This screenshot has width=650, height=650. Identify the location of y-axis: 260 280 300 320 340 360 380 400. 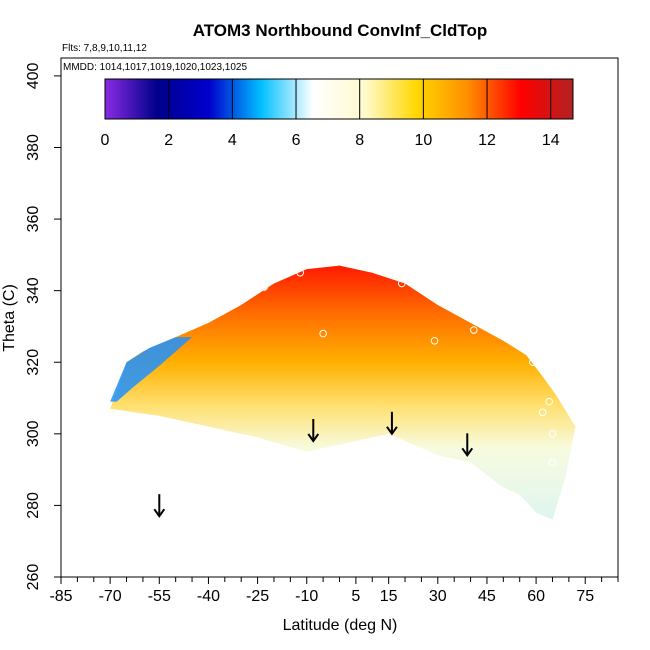
(43, 326).